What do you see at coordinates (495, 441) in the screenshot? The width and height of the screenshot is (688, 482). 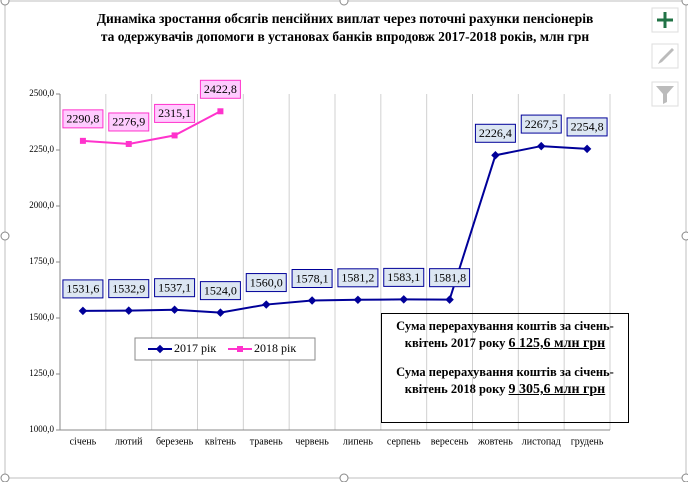 I see `x-tick-label: жовтень` at bounding box center [495, 441].